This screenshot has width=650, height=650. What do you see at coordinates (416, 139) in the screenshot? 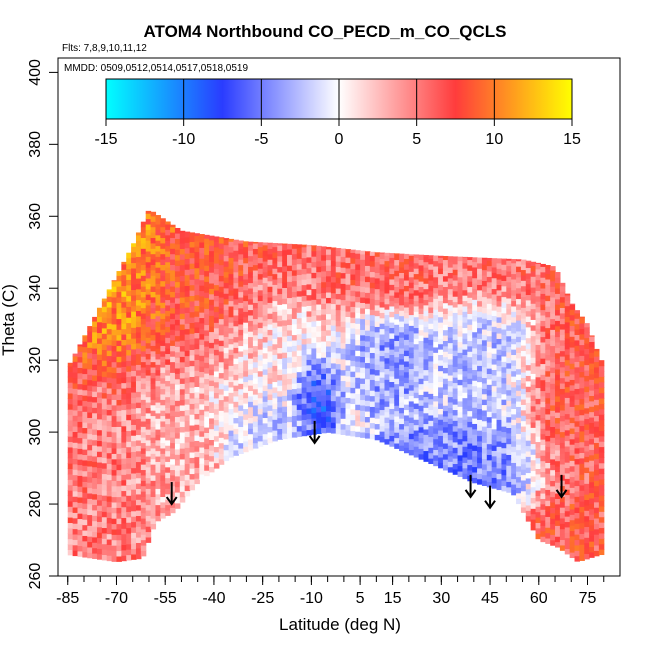
I see `colorbar-tick-label: 5` at bounding box center [416, 139].